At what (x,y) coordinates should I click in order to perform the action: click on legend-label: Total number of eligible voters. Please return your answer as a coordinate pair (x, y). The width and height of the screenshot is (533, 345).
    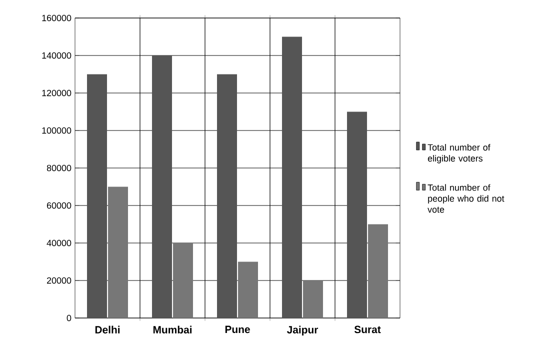
    Looking at the image, I should click on (459, 154).